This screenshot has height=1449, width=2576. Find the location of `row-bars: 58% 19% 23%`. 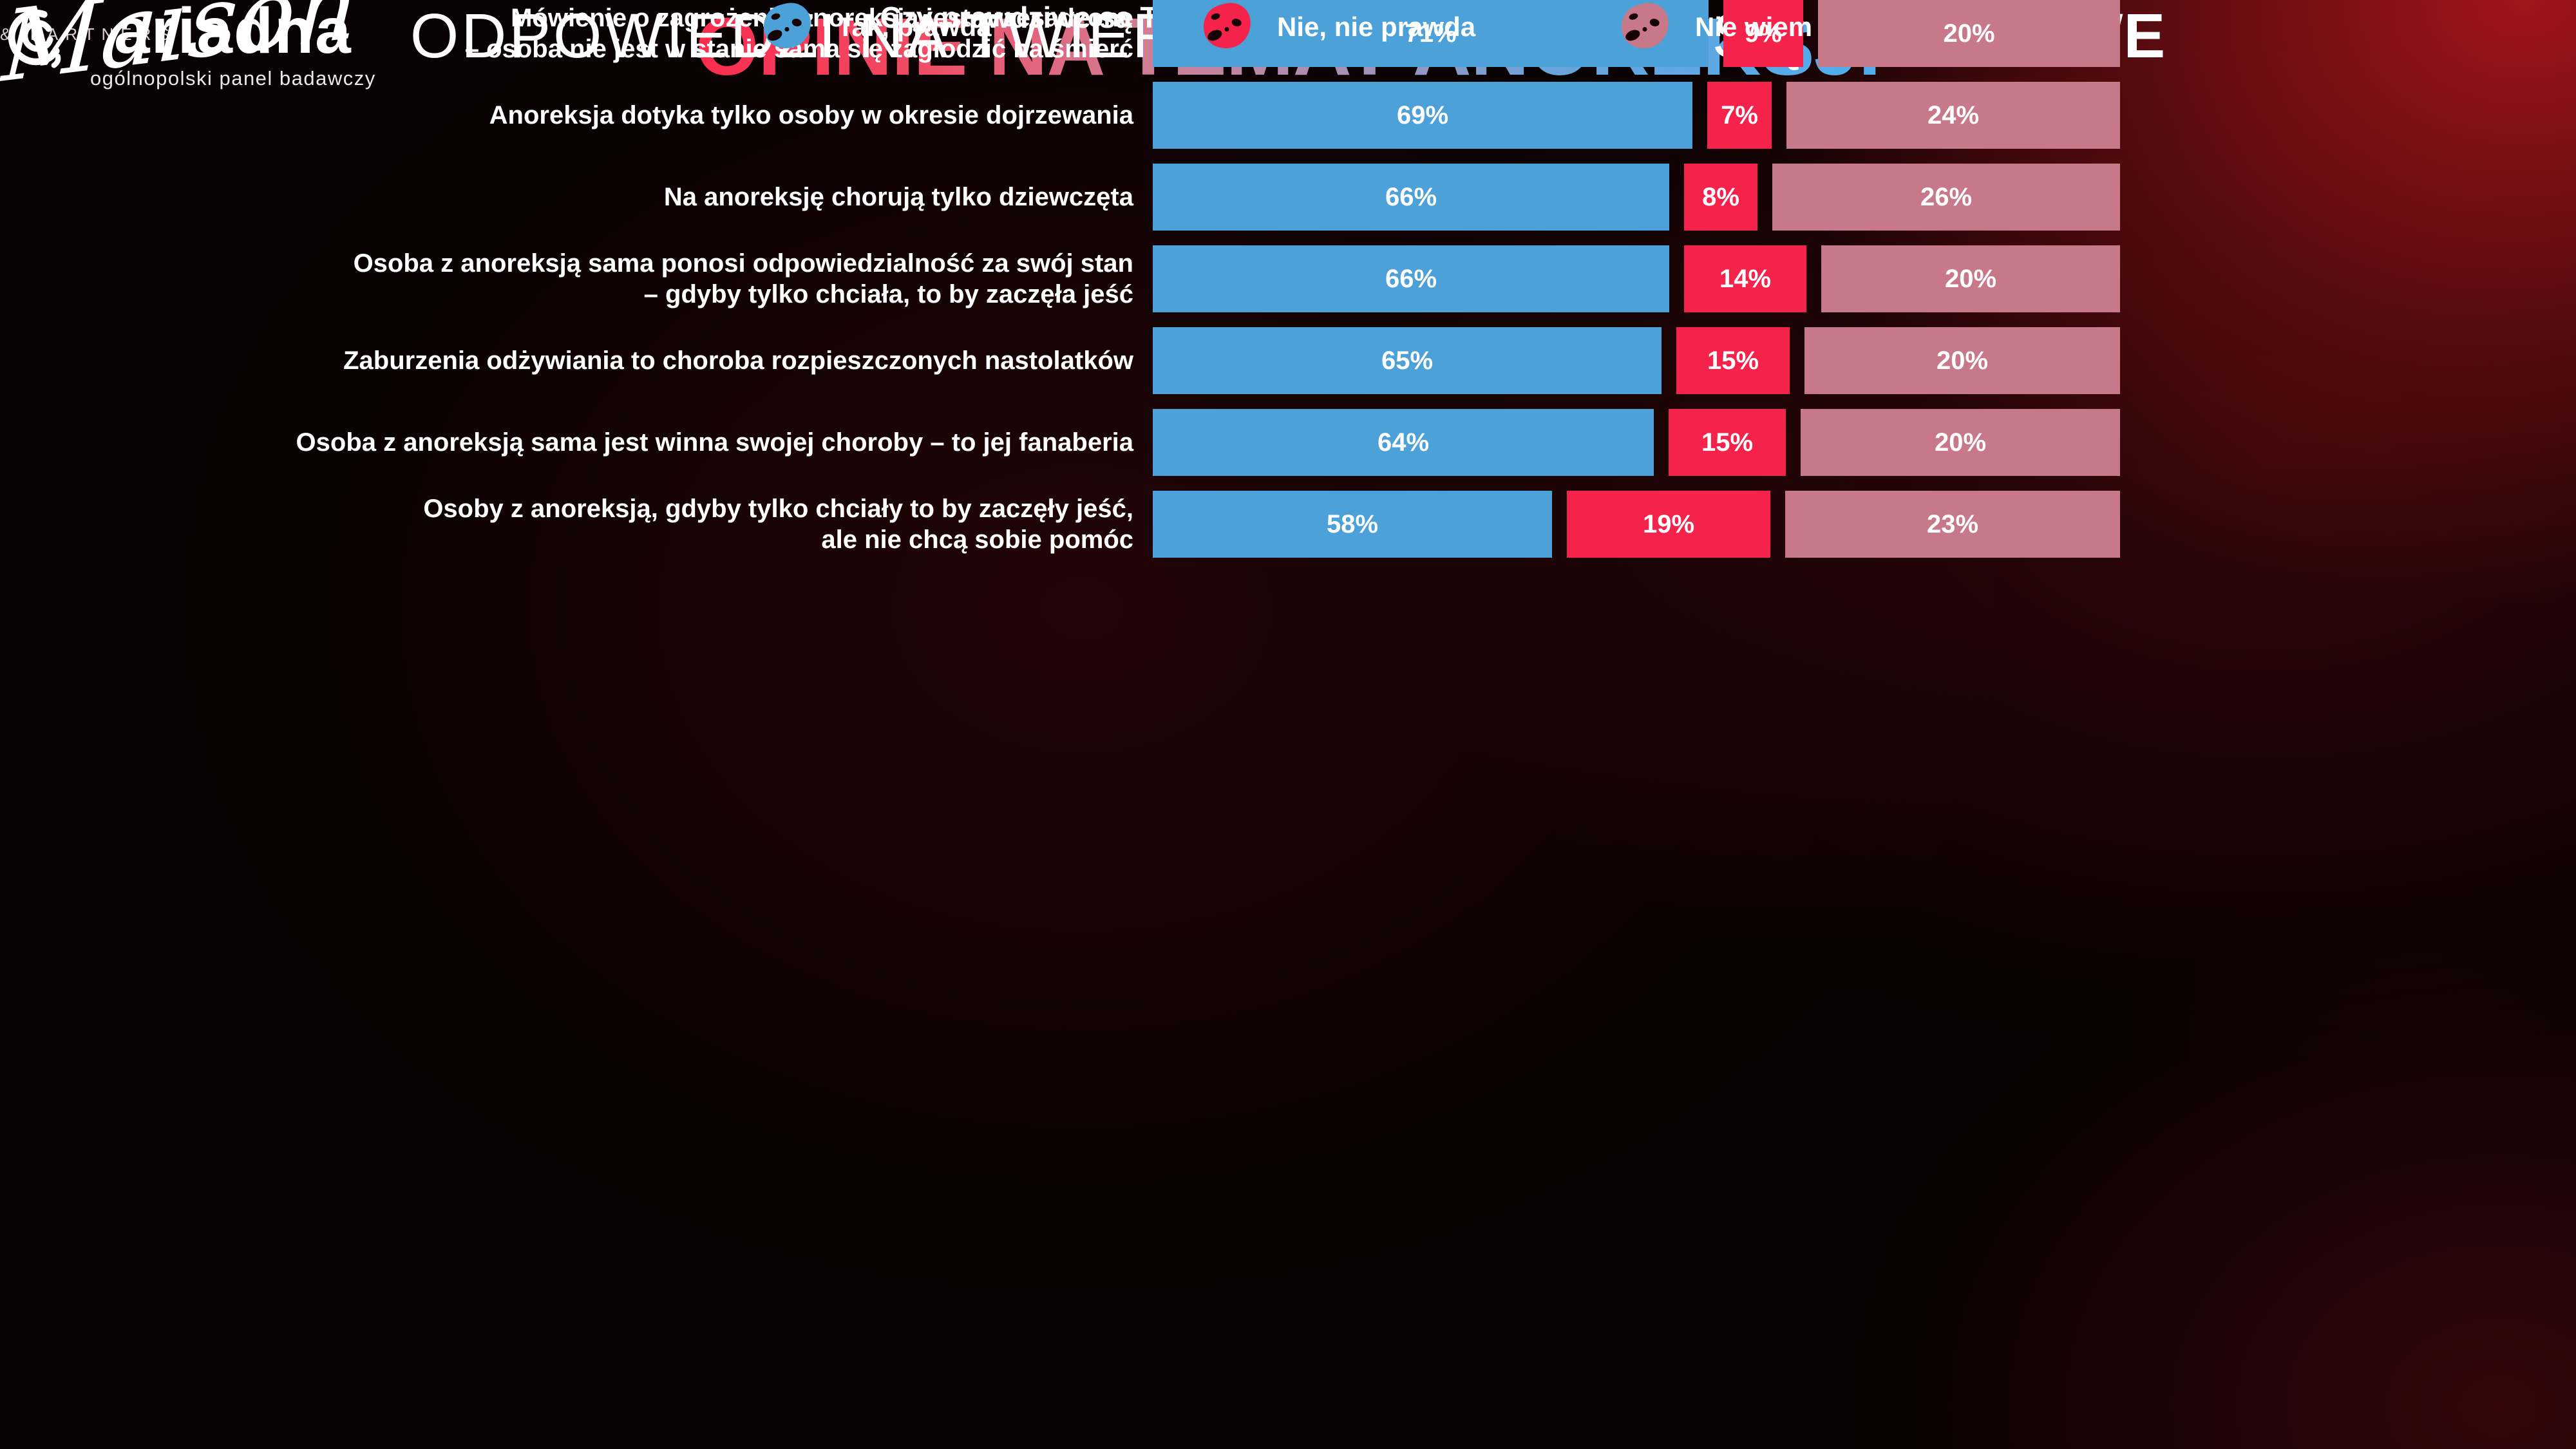

row-bars: 58% 19% 23% is located at coordinates (1636, 524).